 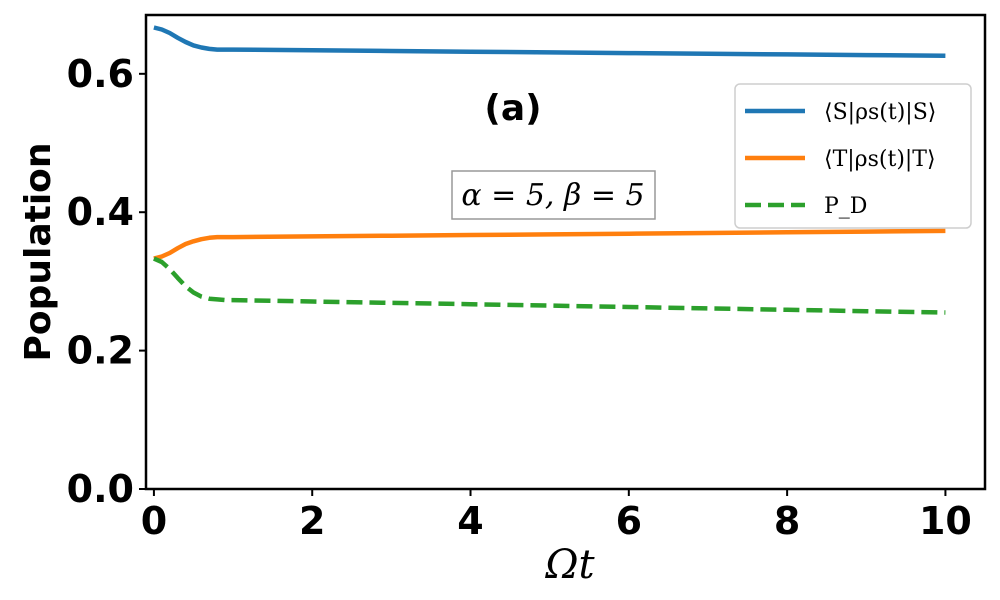 What do you see at coordinates (845, 206) in the screenshot?
I see `legend-label-2: P_D` at bounding box center [845, 206].